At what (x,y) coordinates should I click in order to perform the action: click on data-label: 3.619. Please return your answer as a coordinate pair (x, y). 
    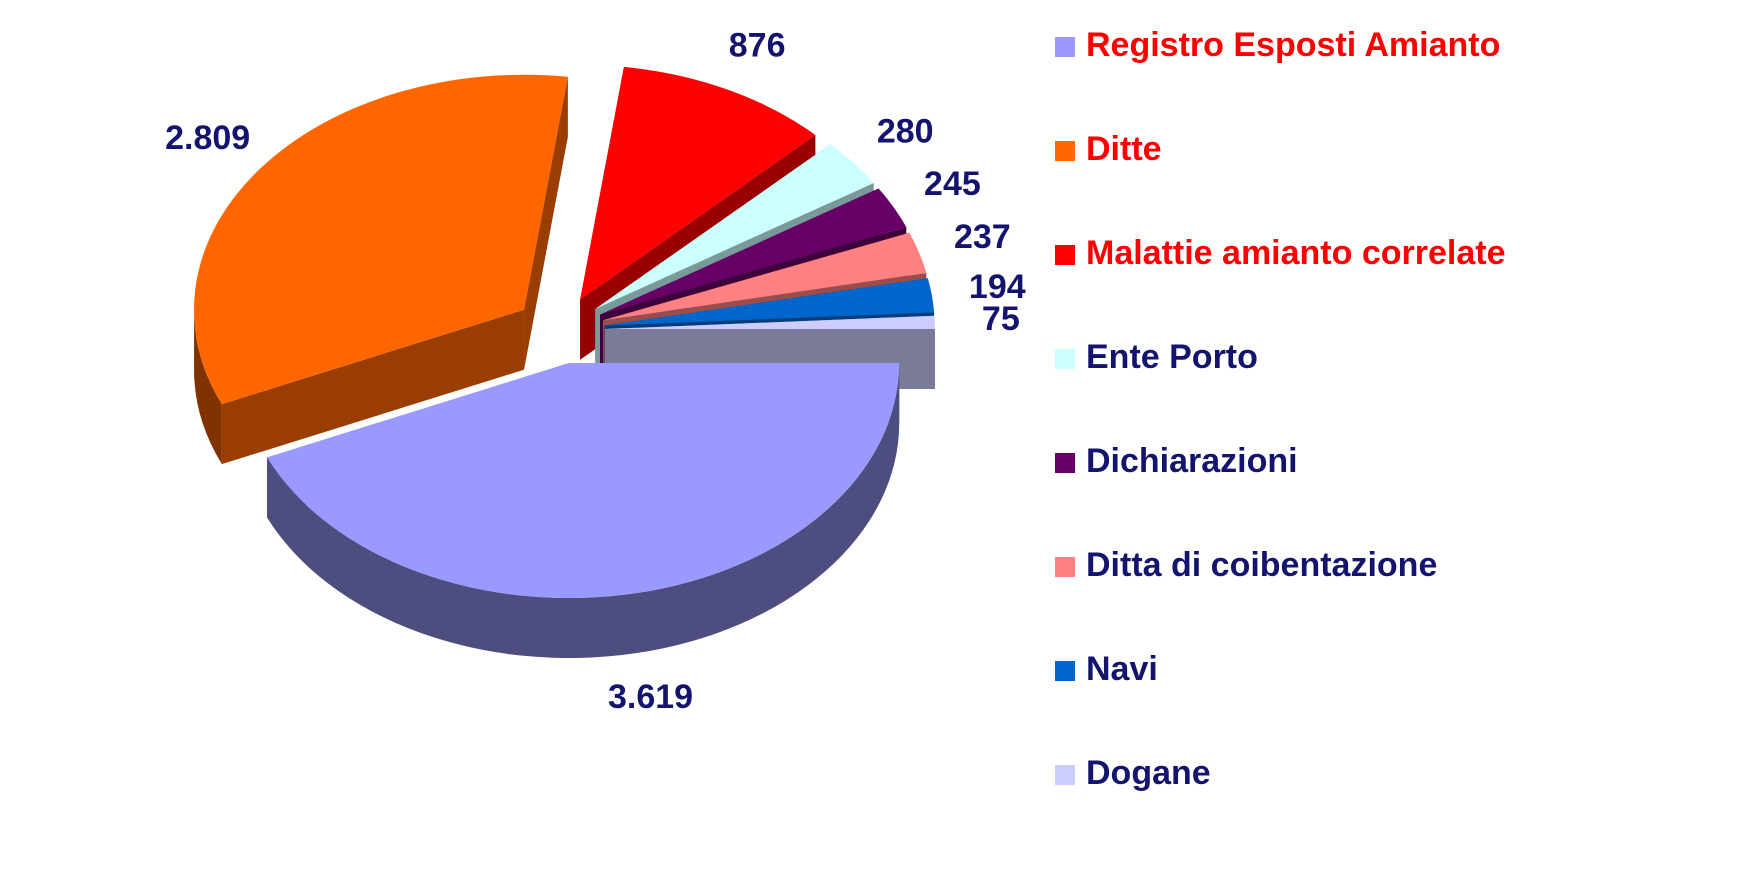
    Looking at the image, I should click on (650, 697).